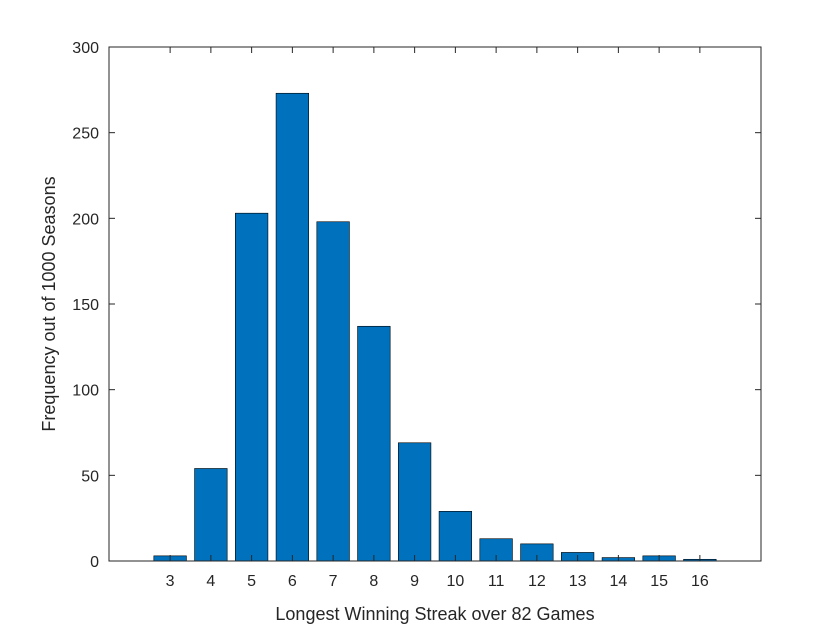  I want to click on x-tick-label-13: 13, so click(578, 581).